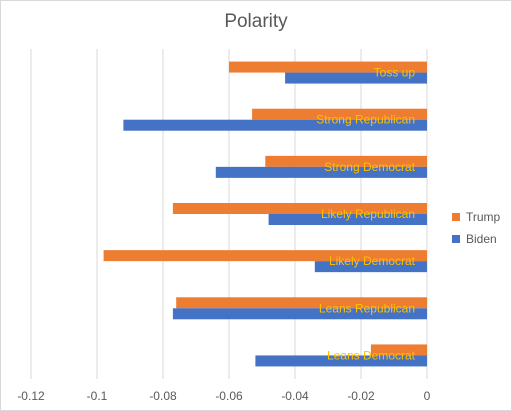  What do you see at coordinates (456, 217) in the screenshot?
I see `legend-swatch-trump` at bounding box center [456, 217].